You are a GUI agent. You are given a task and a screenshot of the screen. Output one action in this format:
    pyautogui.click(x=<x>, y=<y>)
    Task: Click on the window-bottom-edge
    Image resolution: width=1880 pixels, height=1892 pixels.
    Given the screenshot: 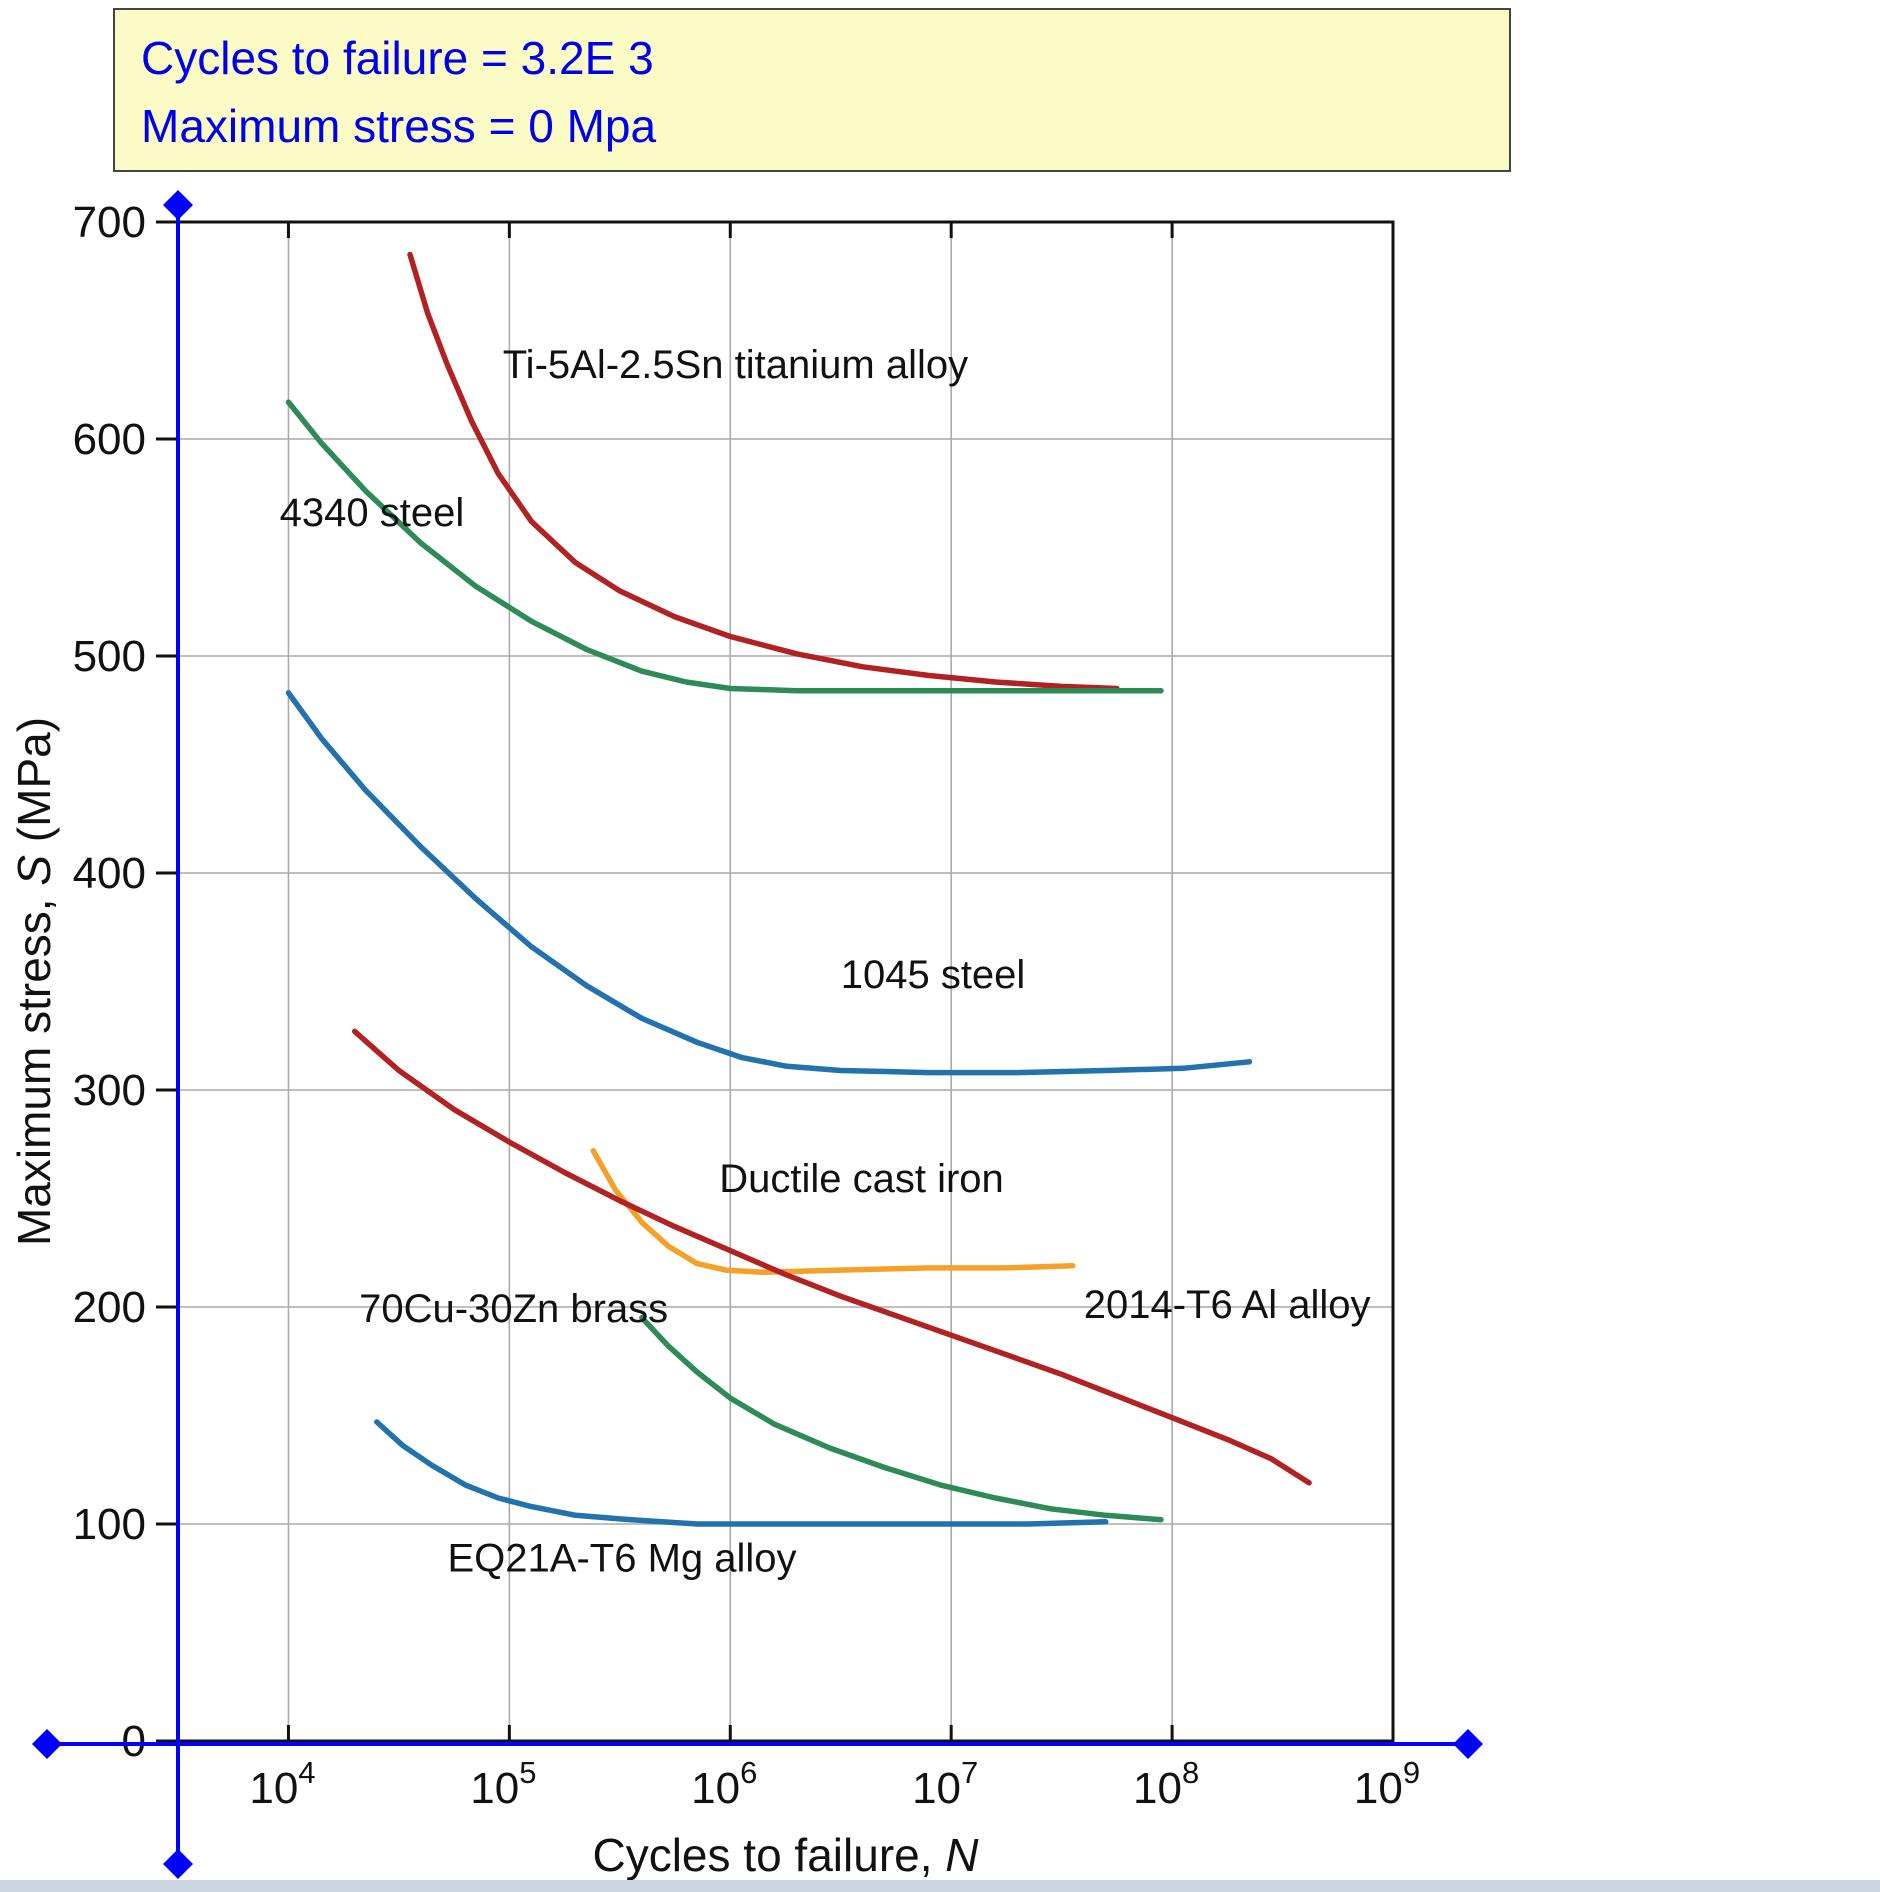 What is the action you would take?
    pyautogui.click(x=940, y=1886)
    